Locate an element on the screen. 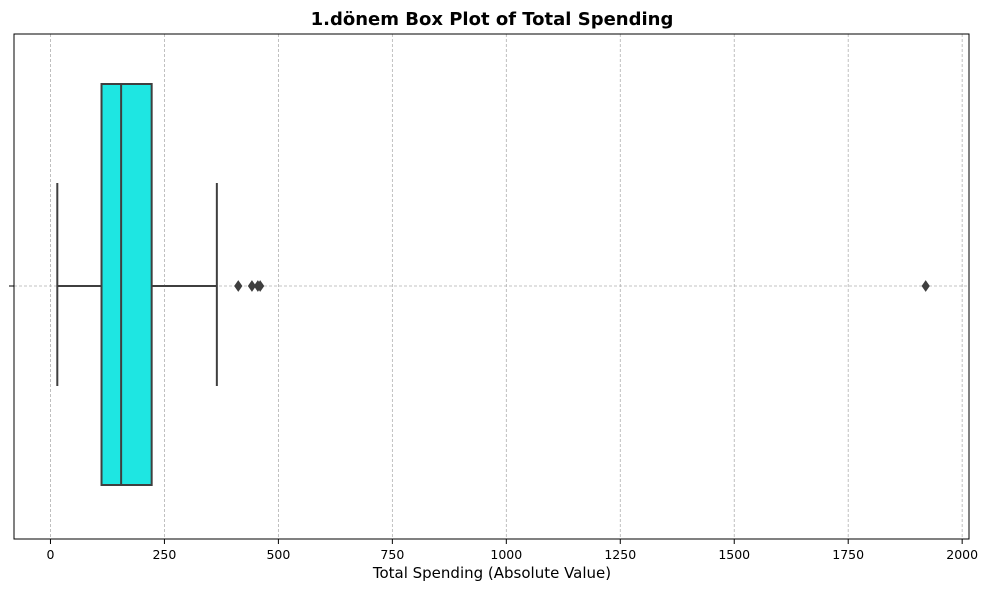 This screenshot has width=988, height=595. x-tick-label: 1500 is located at coordinates (734, 554).